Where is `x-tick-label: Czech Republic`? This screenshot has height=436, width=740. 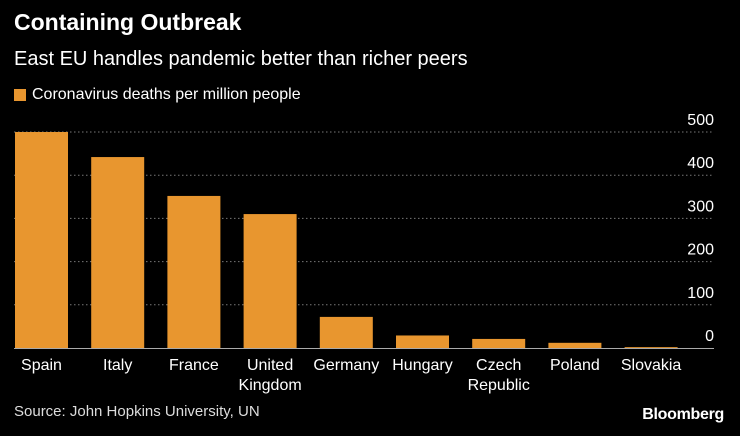 x-tick-label: Czech Republic is located at coordinates (499, 375).